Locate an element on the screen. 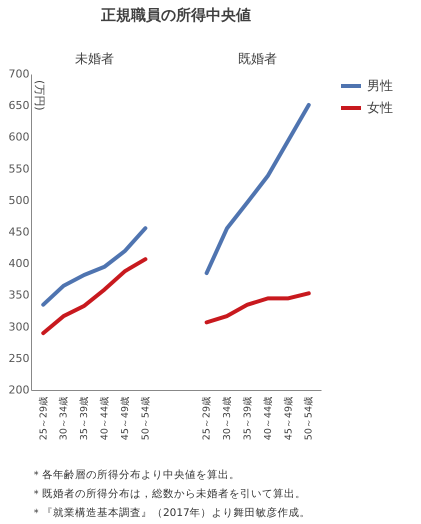  y-tick-label: 350 is located at coordinates (19, 295).